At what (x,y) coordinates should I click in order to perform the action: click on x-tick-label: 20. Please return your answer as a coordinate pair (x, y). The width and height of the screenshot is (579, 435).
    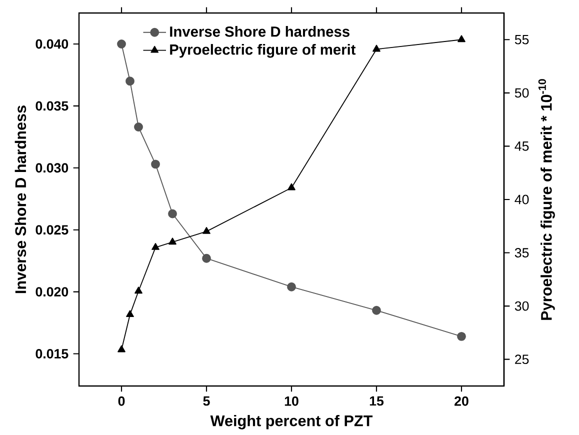
    Looking at the image, I should click on (461, 401).